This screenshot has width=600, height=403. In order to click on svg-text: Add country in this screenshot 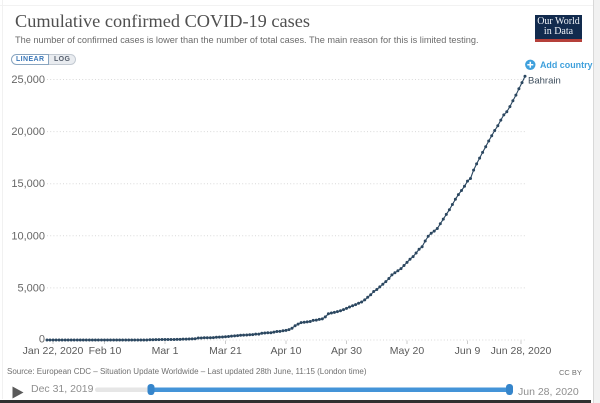, I will do `click(566, 65)`.